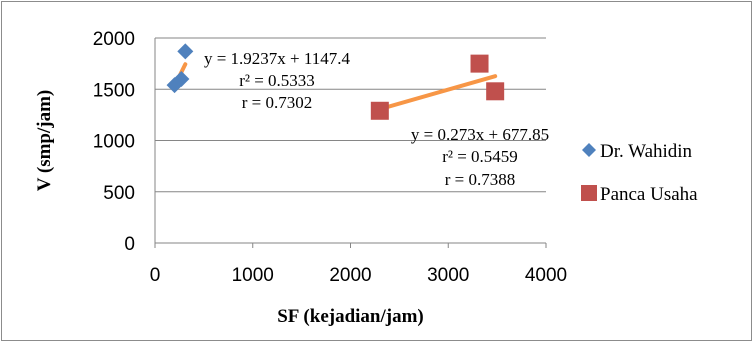  What do you see at coordinates (253, 275) in the screenshot?
I see `x-tick-label: 1000` at bounding box center [253, 275].